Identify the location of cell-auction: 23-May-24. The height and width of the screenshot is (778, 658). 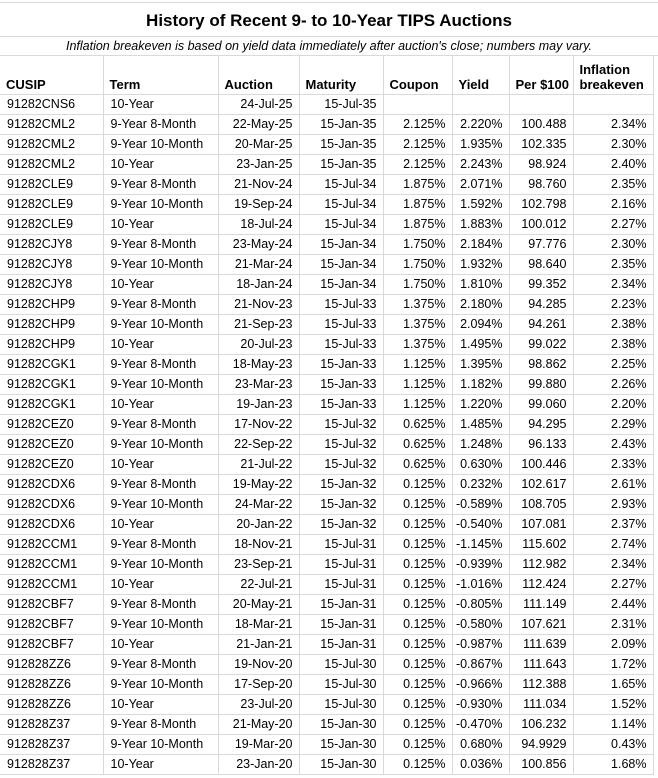
(259, 244).